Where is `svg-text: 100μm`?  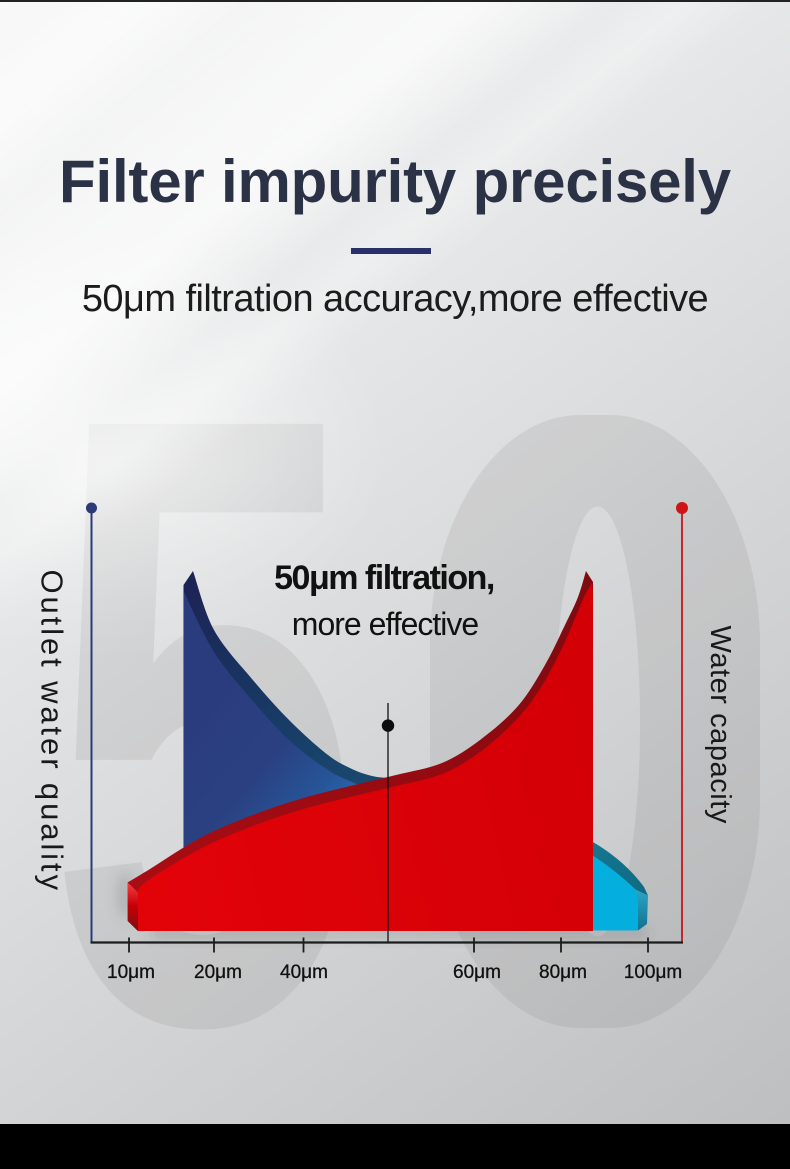
svg-text: 100μm is located at coordinates (653, 972).